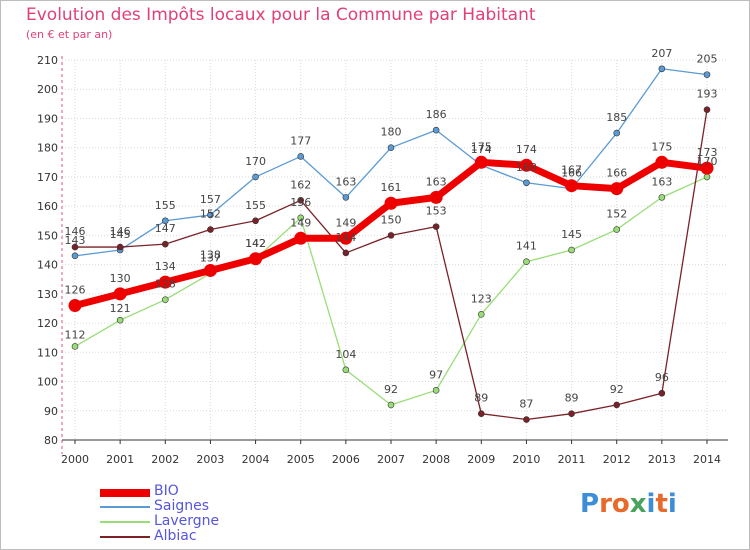 The width and height of the screenshot is (750, 550). I want to click on logo-letter: P, so click(590, 504).